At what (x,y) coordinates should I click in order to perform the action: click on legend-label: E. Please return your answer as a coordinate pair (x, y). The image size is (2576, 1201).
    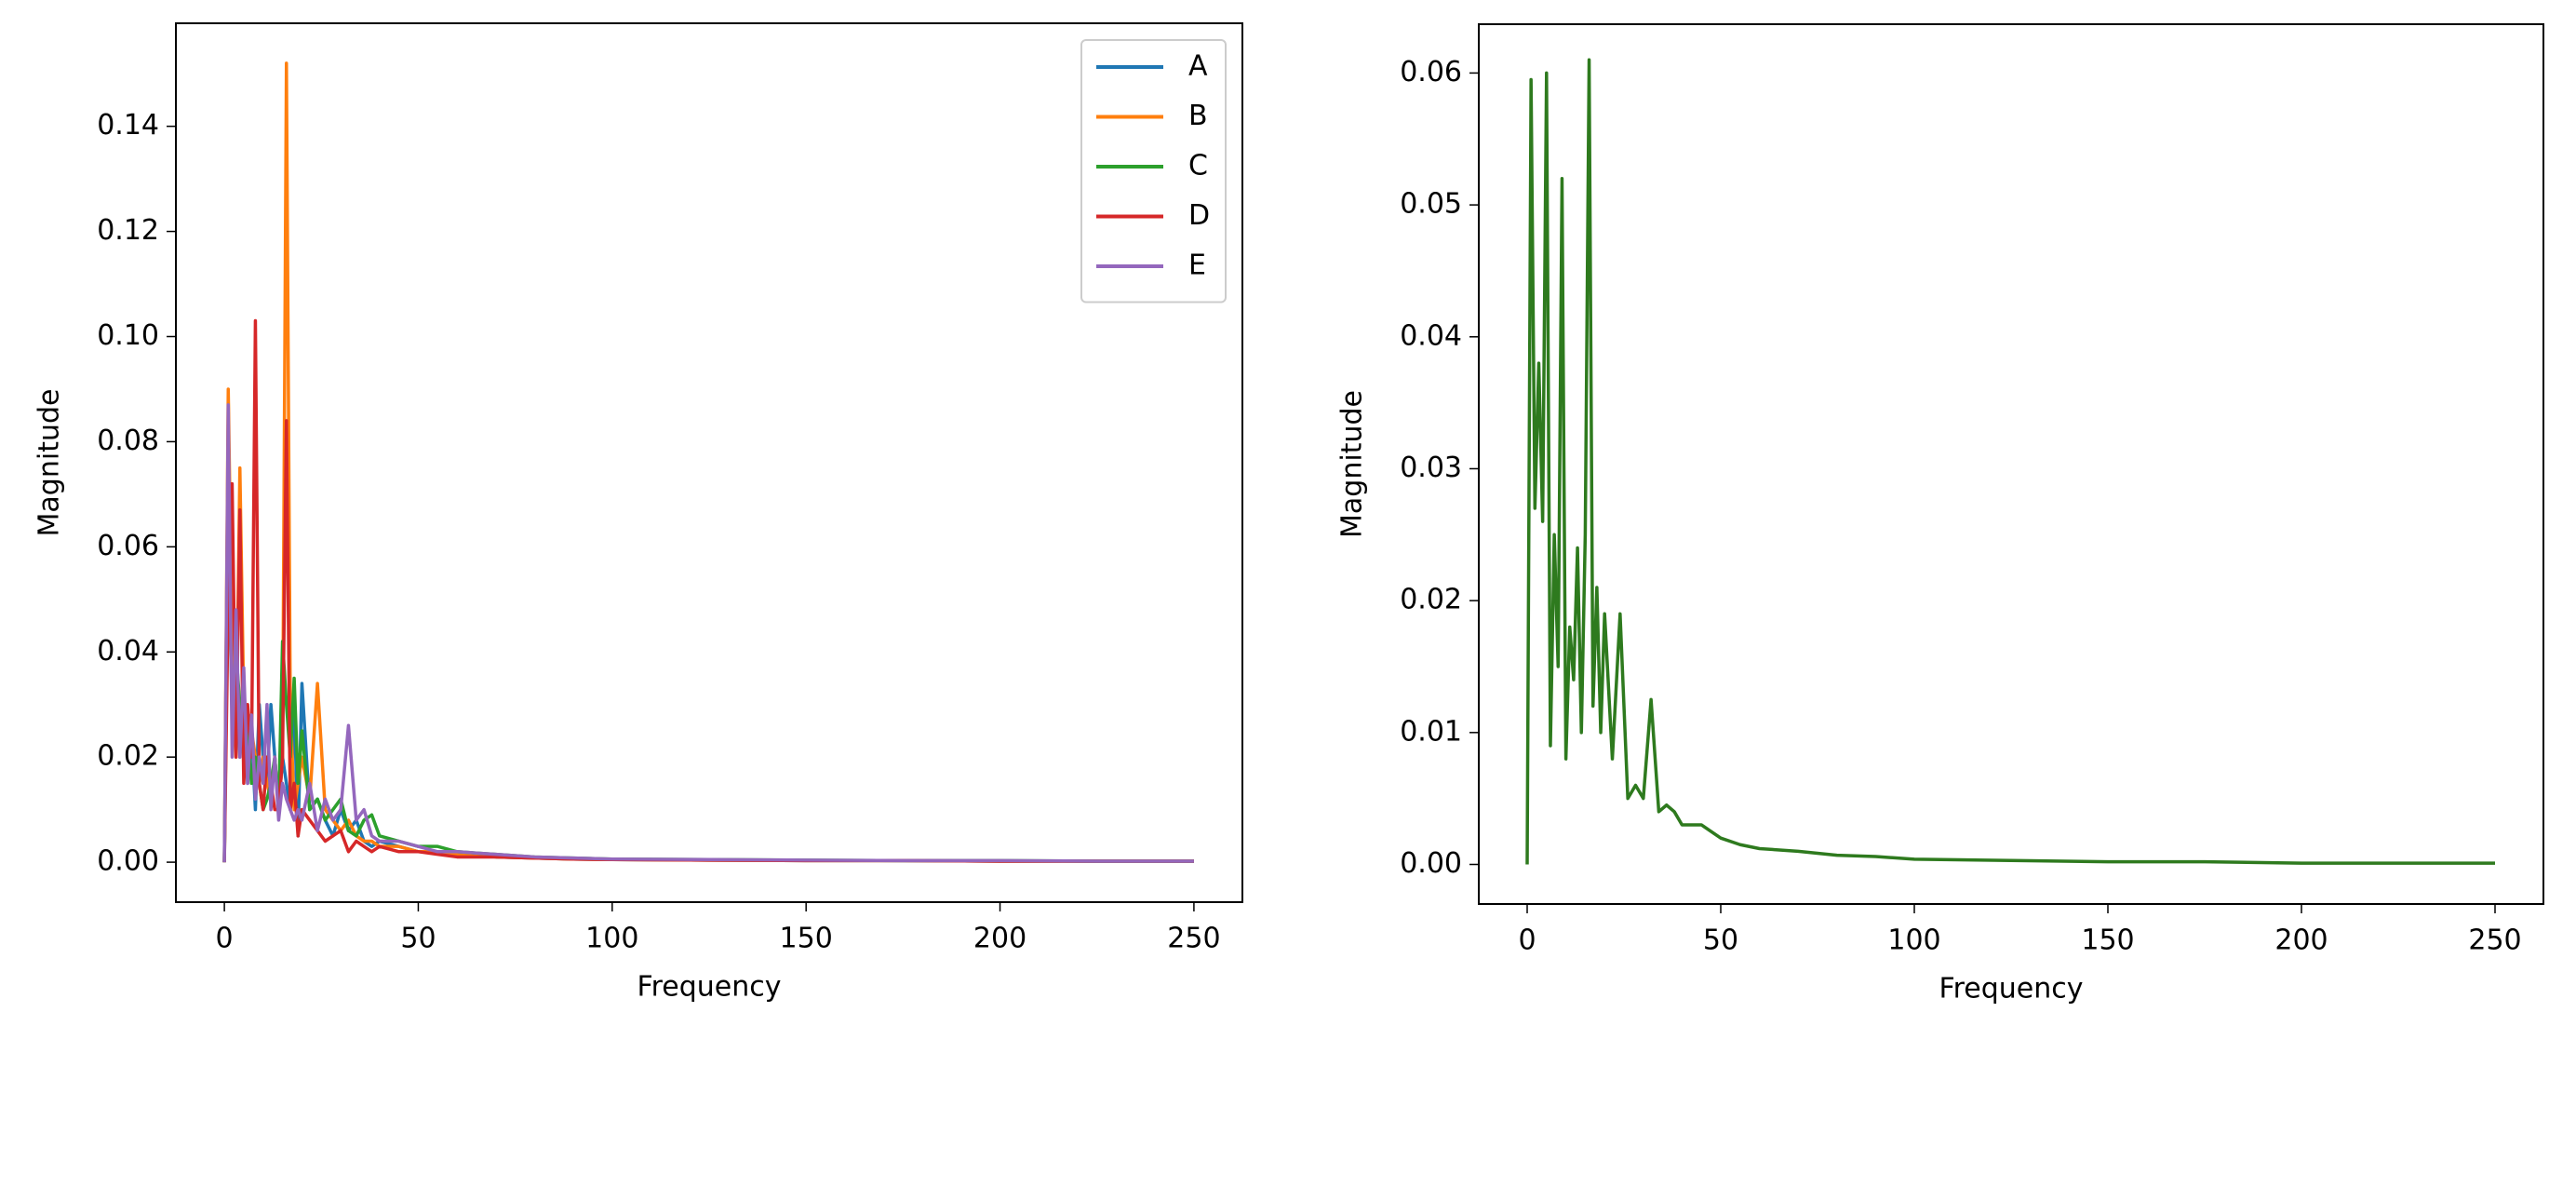
    Looking at the image, I should click on (1197, 266).